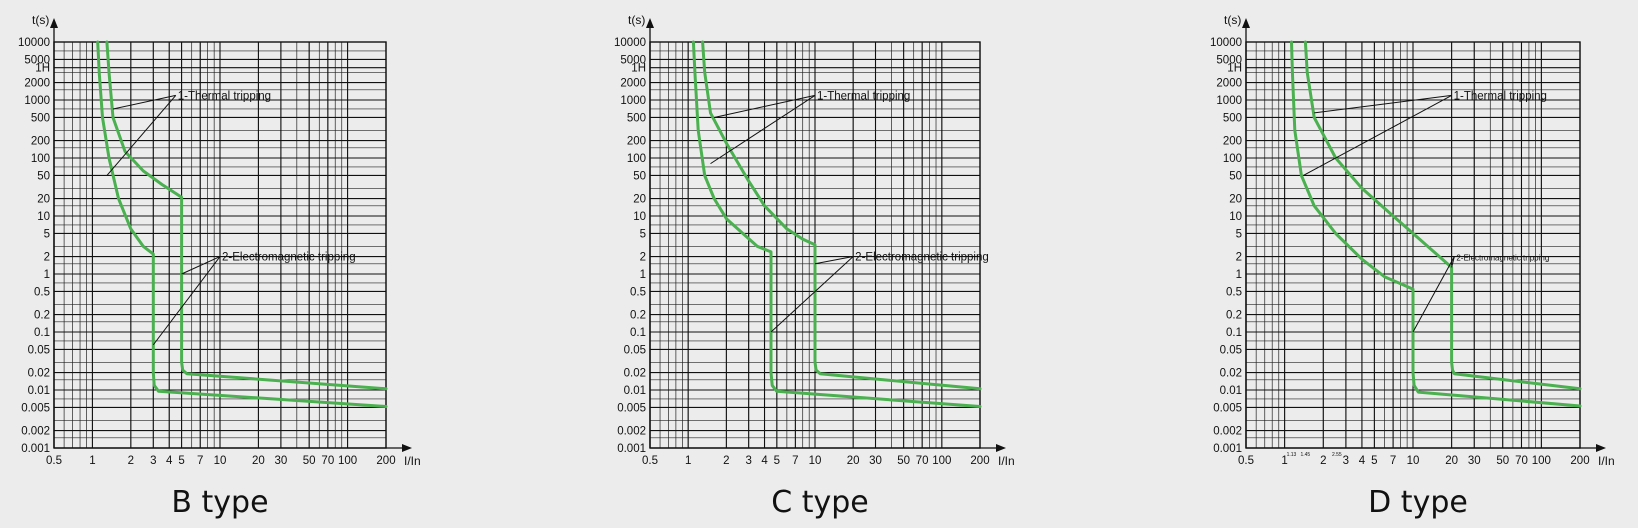  What do you see at coordinates (1239, 258) in the screenshot?
I see `y-tick-label: 2` at bounding box center [1239, 258].